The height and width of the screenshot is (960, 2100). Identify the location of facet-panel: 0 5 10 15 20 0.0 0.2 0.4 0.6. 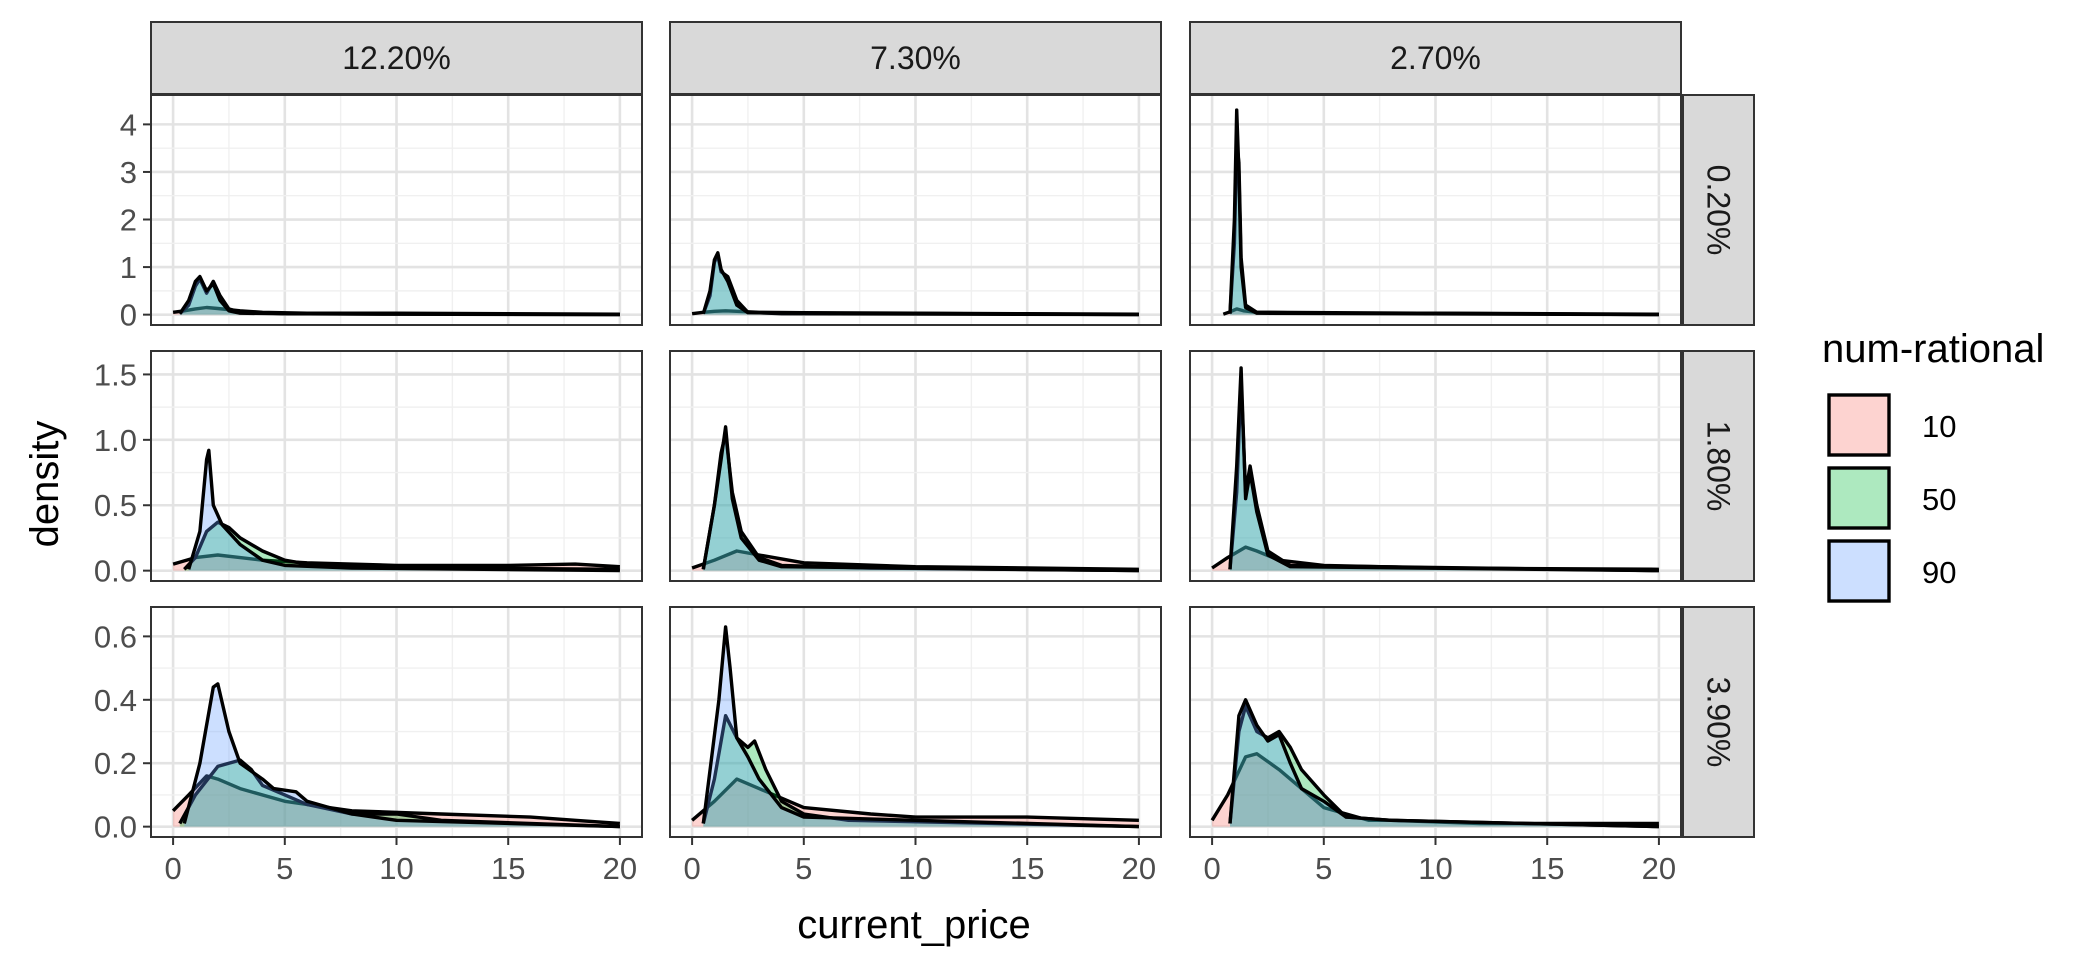
(368, 746).